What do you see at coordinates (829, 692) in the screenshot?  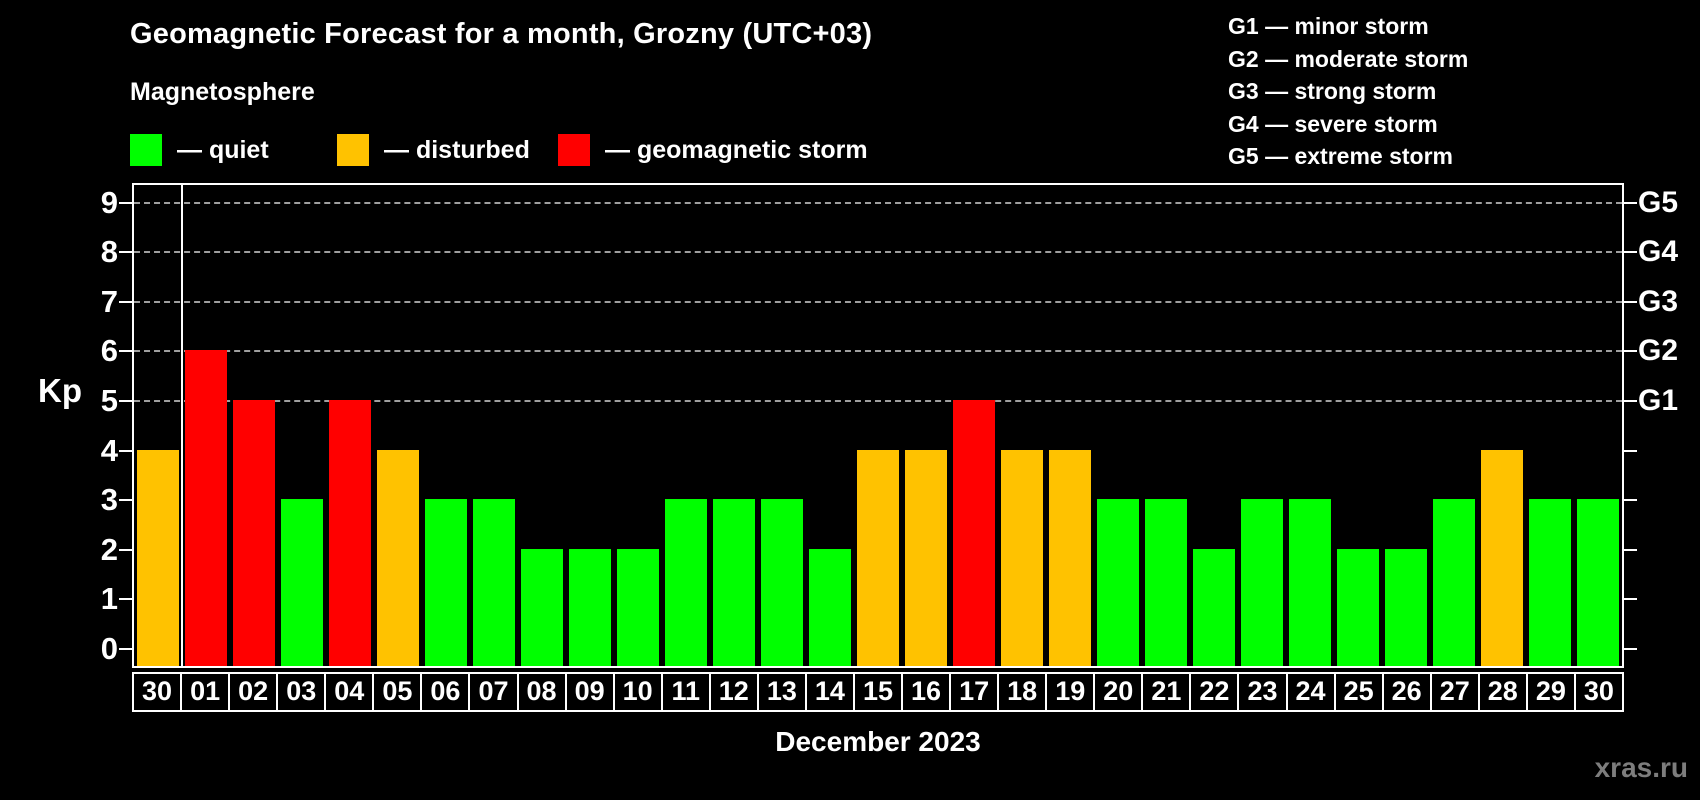 I see `day-label-cell: 14` at bounding box center [829, 692].